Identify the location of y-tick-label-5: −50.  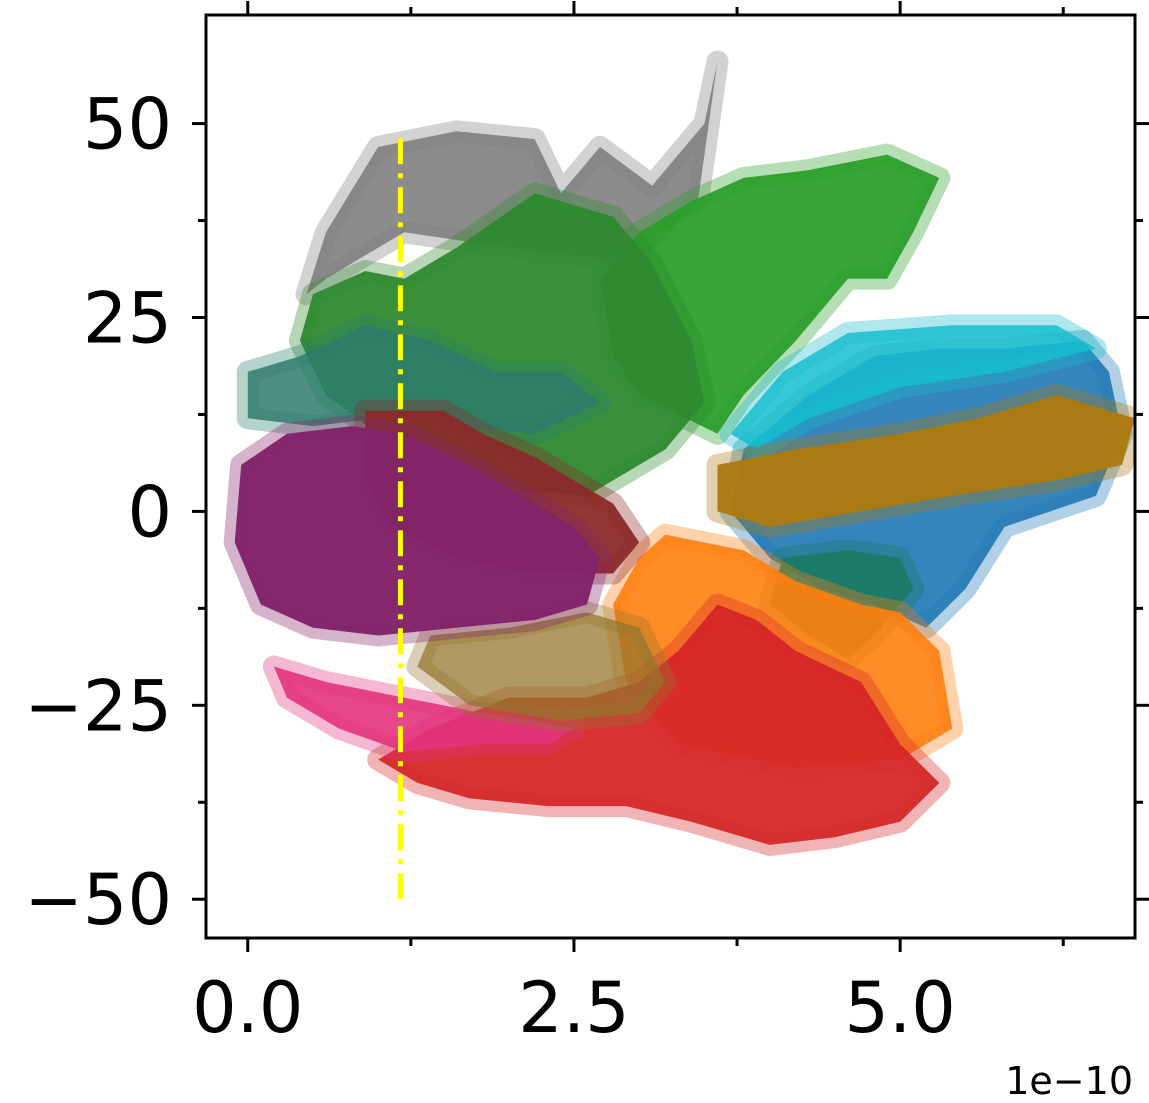
(98, 900).